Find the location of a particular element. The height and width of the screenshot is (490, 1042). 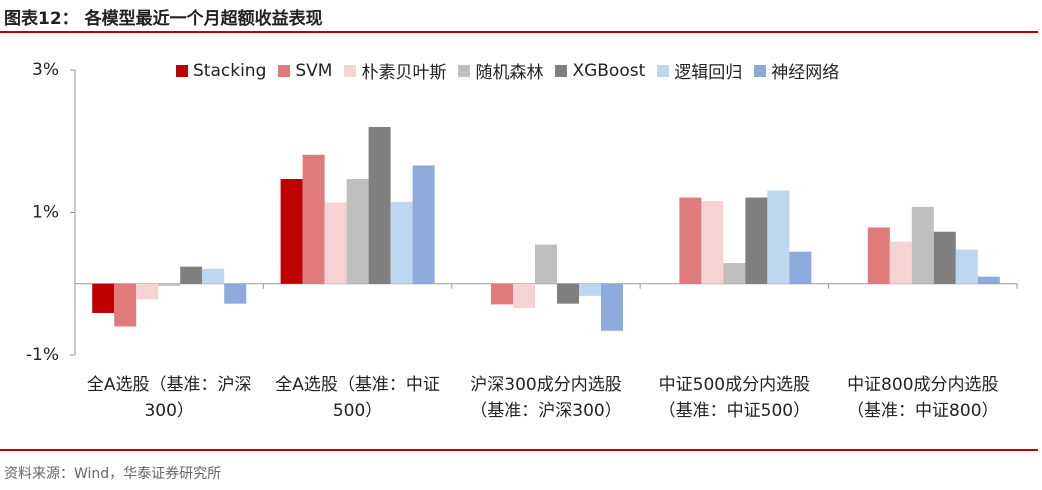

legend-item: 神经网络 is located at coordinates (796, 70).